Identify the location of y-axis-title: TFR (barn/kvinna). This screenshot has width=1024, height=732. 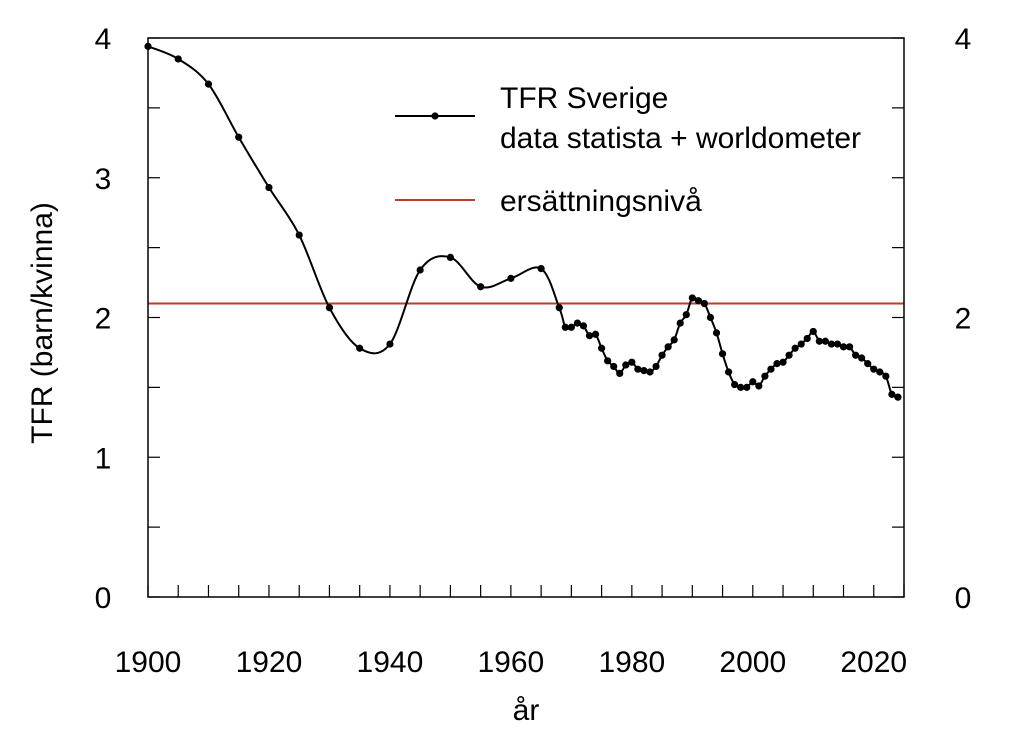
(42, 323).